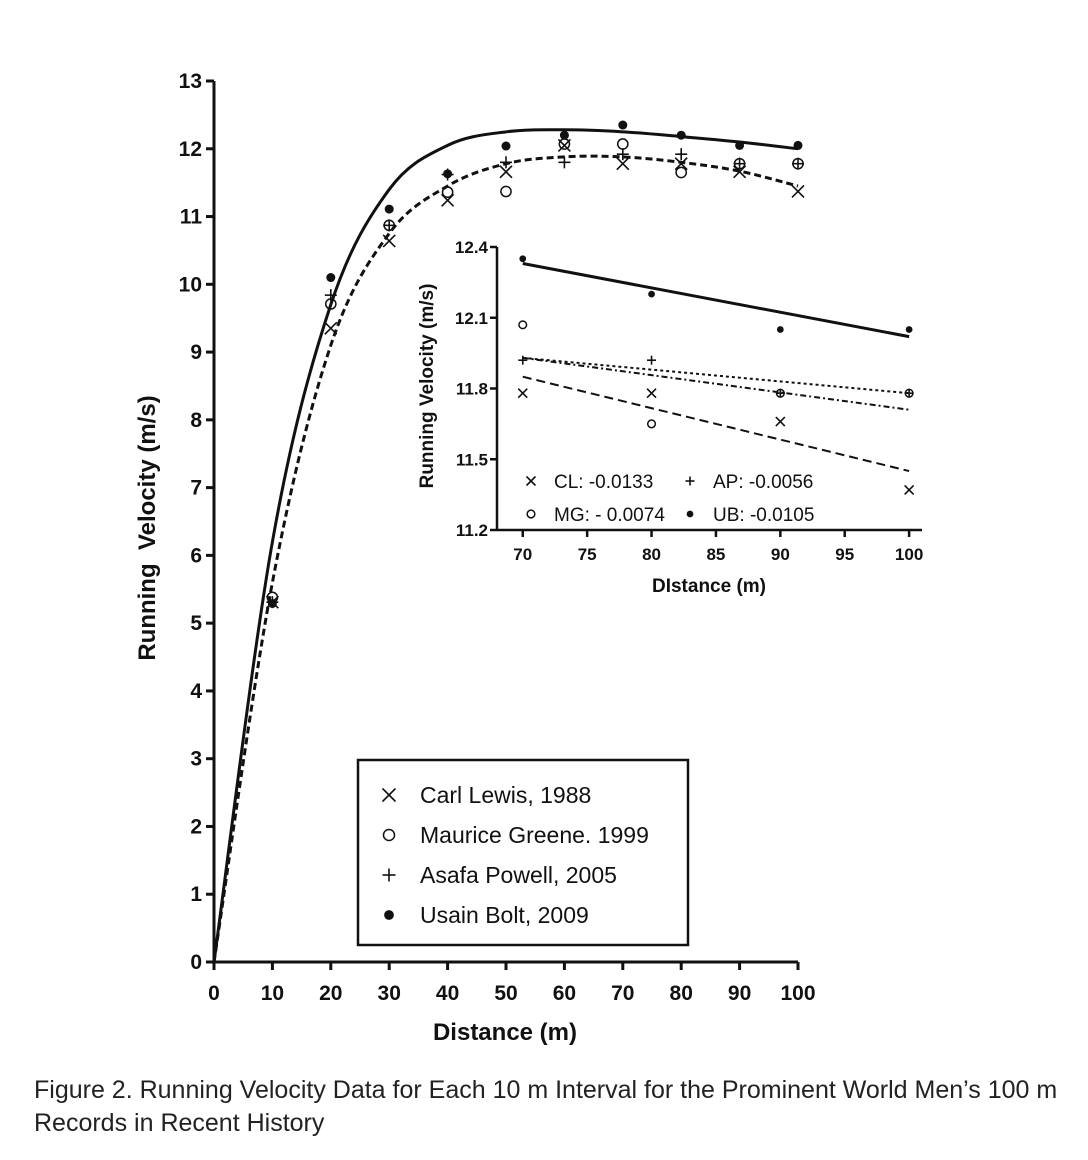 The width and height of the screenshot is (1088, 1160). Describe the element at coordinates (716, 424) in the screenshot. I see `inset-fit-line-cl` at that location.